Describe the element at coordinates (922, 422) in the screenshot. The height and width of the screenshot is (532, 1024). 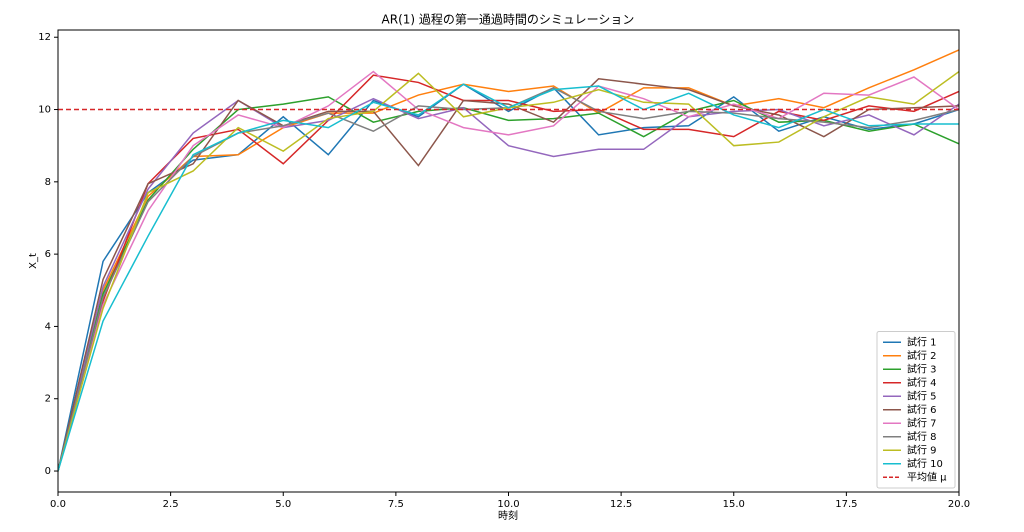
I see `legend-label: 試行 7` at that location.